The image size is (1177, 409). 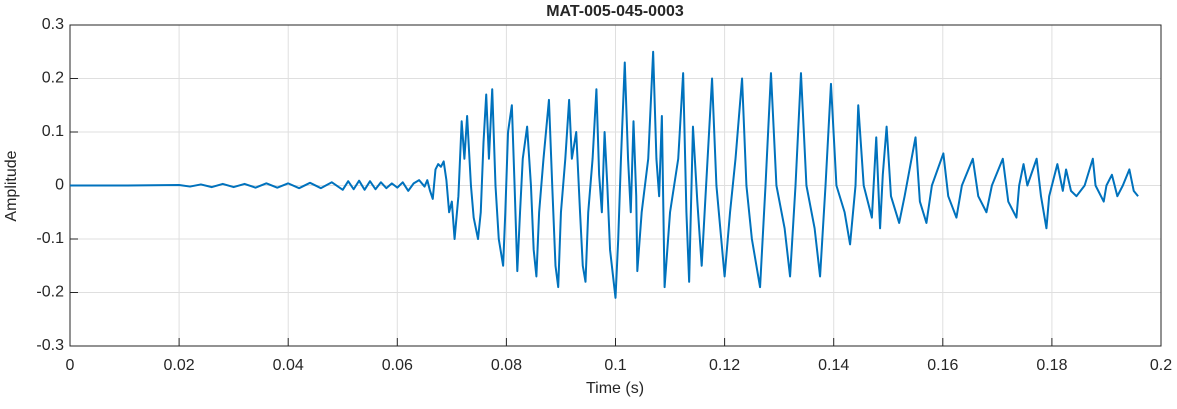 I want to click on chart-title: MAT-005-045-0003, so click(x=615, y=11).